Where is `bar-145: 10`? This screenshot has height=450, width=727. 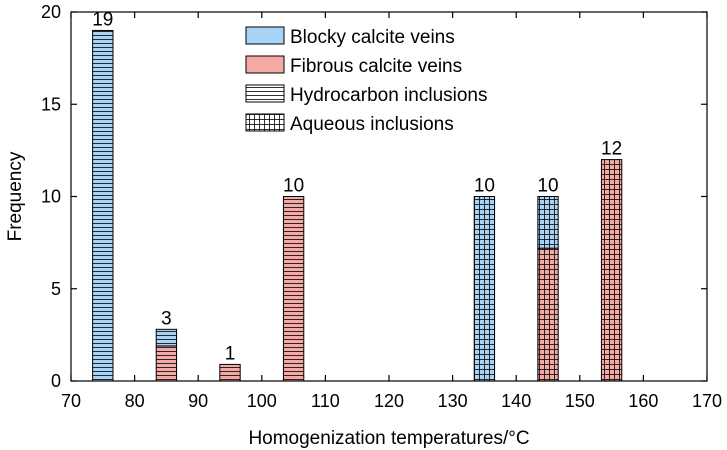
bar-145: 10 is located at coordinates (548, 279).